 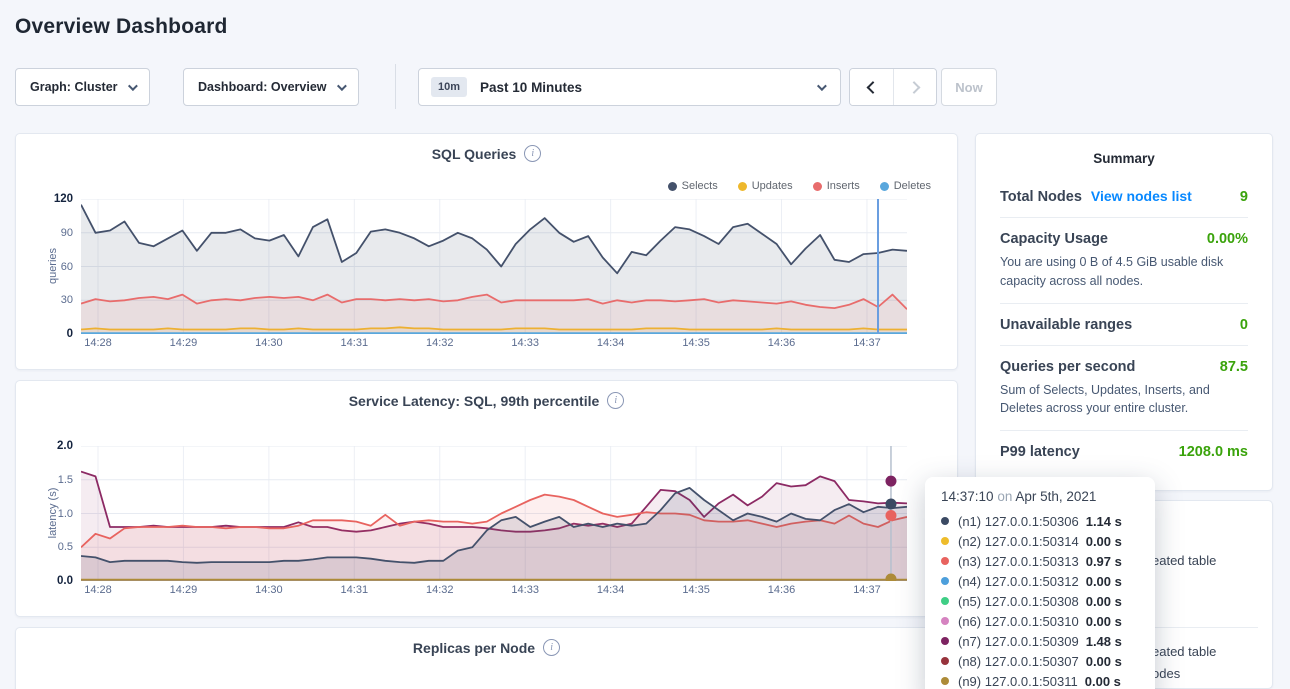 I want to click on x-axis-tick: 14:31, so click(x=354, y=590).